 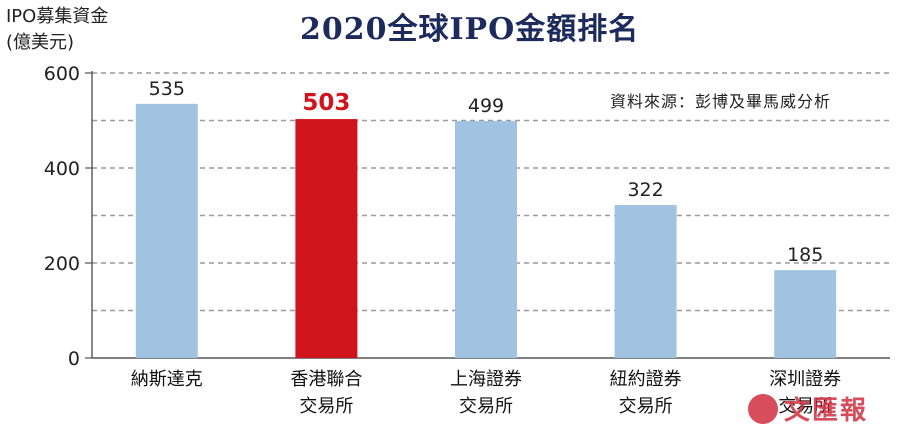 I want to click on x-tick-label: 紐約證券, so click(x=646, y=379).